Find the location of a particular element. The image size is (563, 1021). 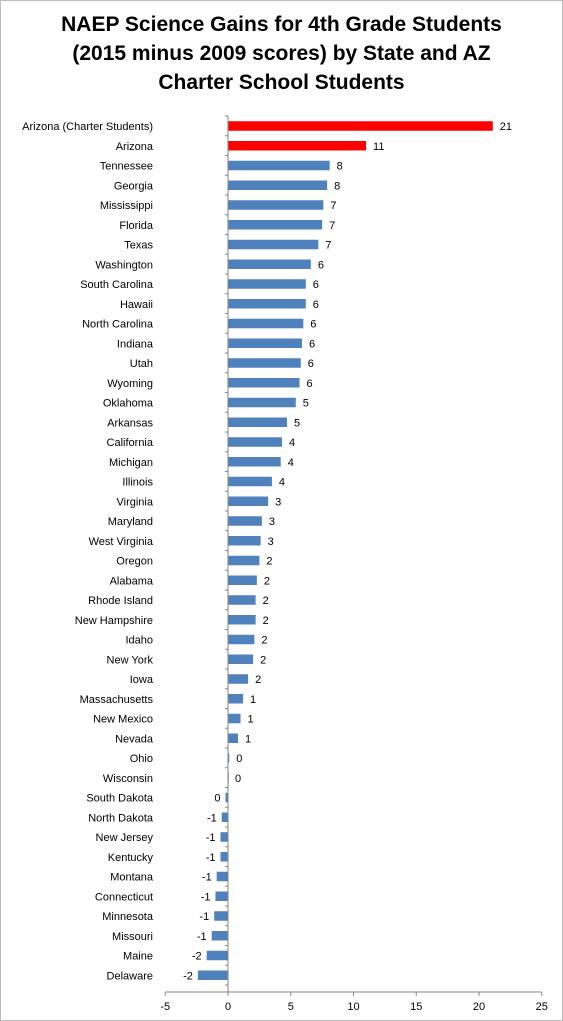

category-label-missouri: Missouri is located at coordinates (132, 937).